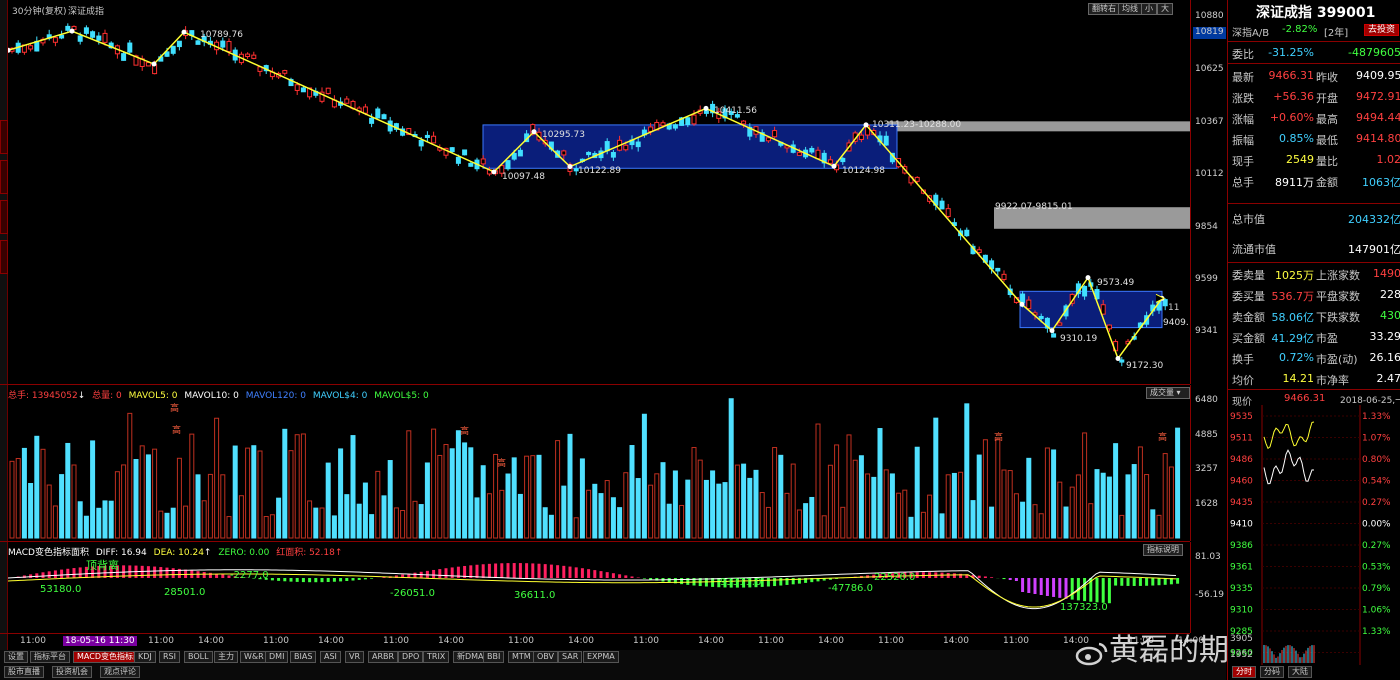 This screenshot has height=680, width=1400. I want to click on indicator-tab: W&R, so click(254, 657).